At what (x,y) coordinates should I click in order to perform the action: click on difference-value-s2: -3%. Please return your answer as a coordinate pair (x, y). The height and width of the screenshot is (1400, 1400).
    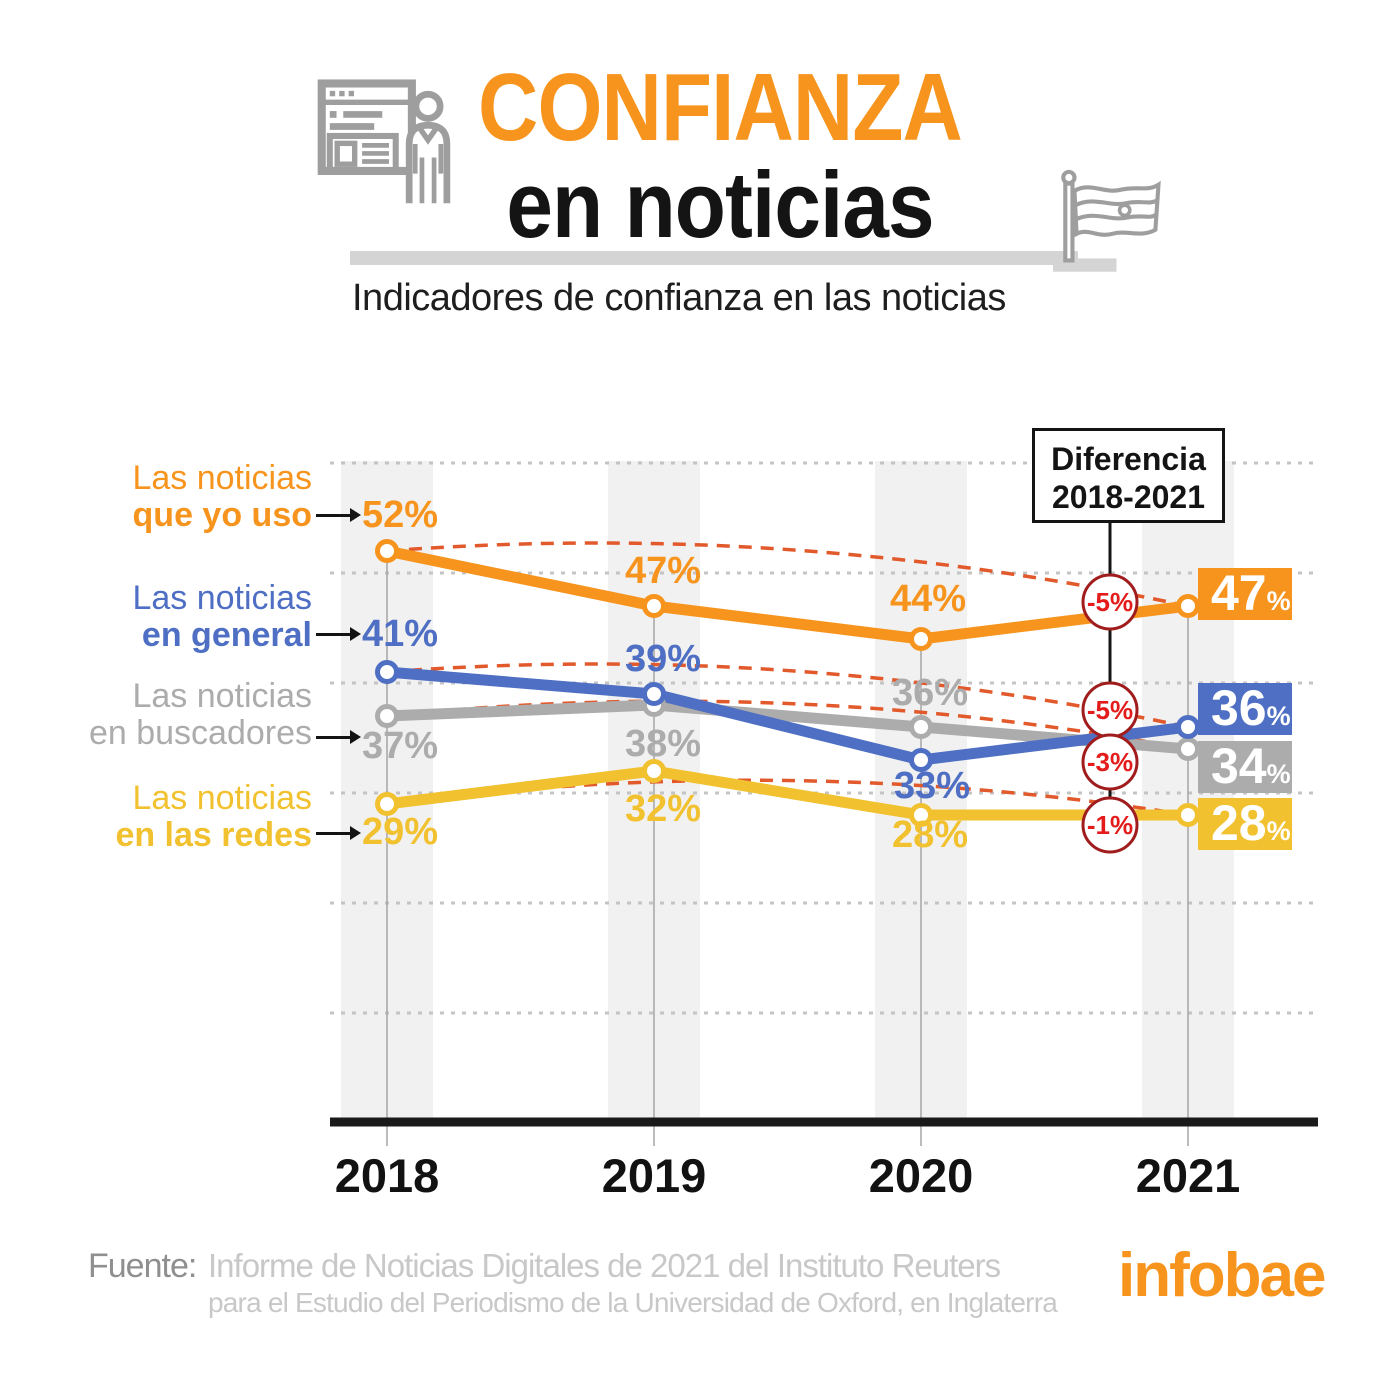
    Looking at the image, I should click on (1110, 762).